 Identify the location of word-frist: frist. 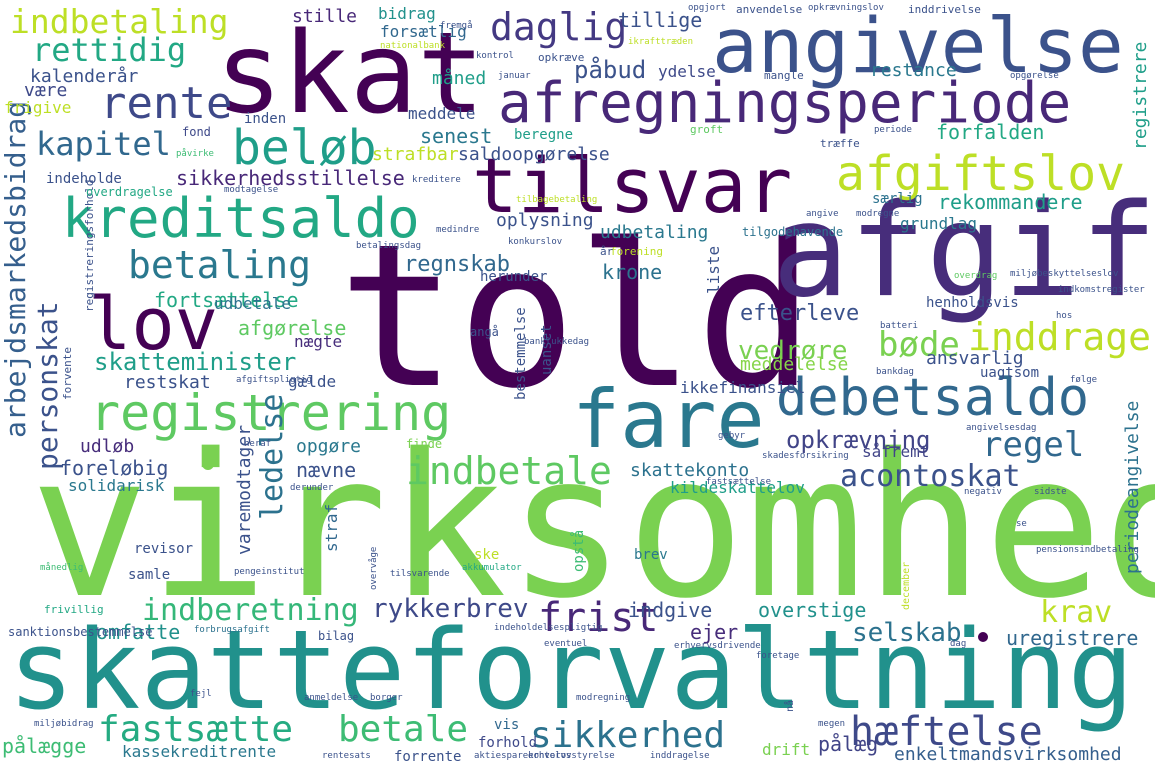
(598, 618).